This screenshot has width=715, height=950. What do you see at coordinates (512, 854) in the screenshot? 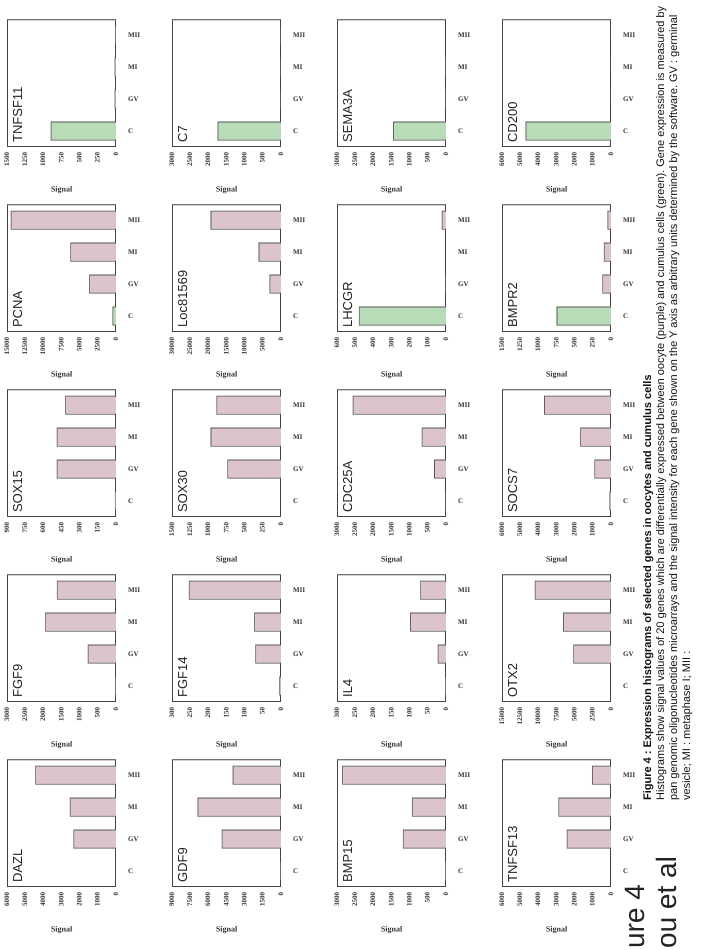
I see `text: TNFSF13` at bounding box center [512, 854].